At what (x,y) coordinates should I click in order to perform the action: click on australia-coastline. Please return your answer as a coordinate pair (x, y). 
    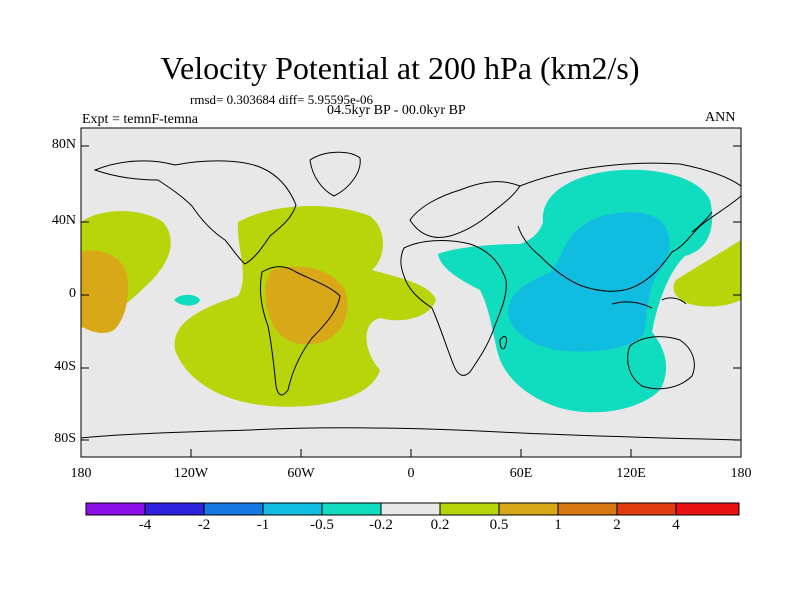
    Looking at the image, I should click on (661, 363).